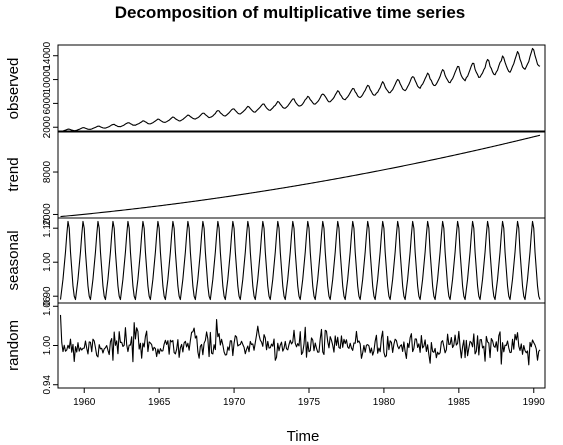 The width and height of the screenshot is (563, 445). I want to click on y-tick-label-observed-3: 14000, so click(47, 55).